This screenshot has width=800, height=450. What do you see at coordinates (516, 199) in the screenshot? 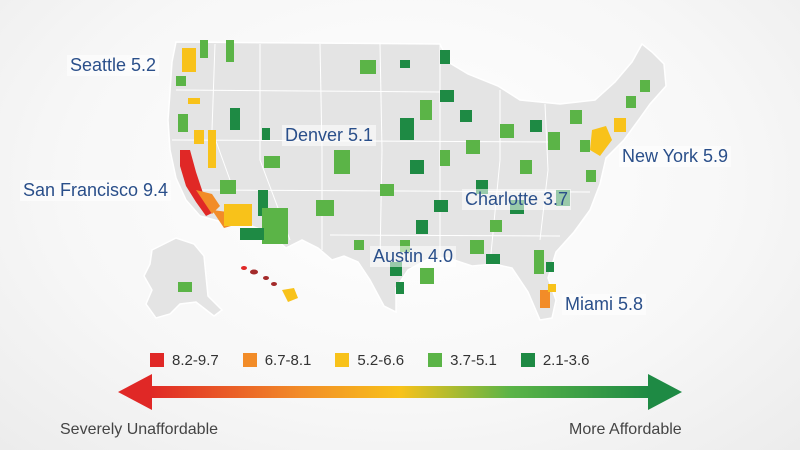
I see `city-label-charlotte: Charlotte 3.7` at bounding box center [516, 199].